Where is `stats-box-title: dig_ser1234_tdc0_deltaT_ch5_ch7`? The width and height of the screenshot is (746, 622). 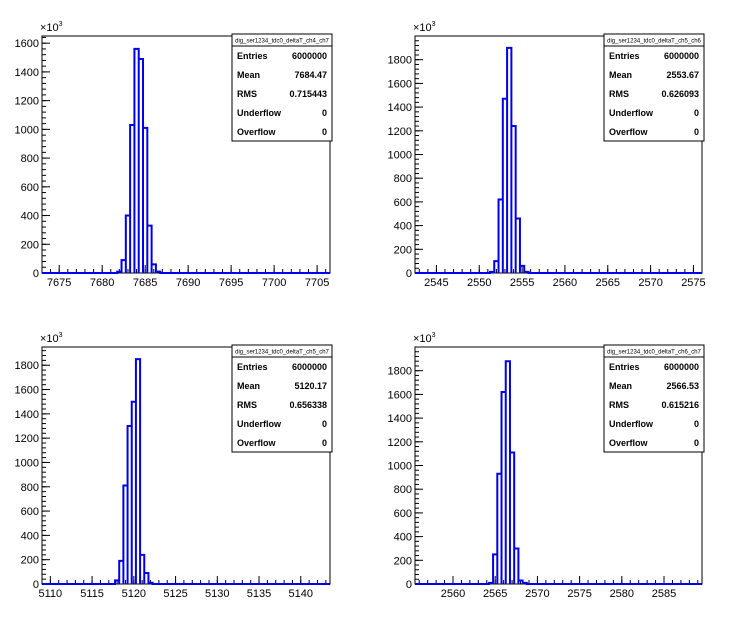
stats-box-title: dig_ser1234_tdc0_deltaT_ch5_ch7 is located at coordinates (282, 353).